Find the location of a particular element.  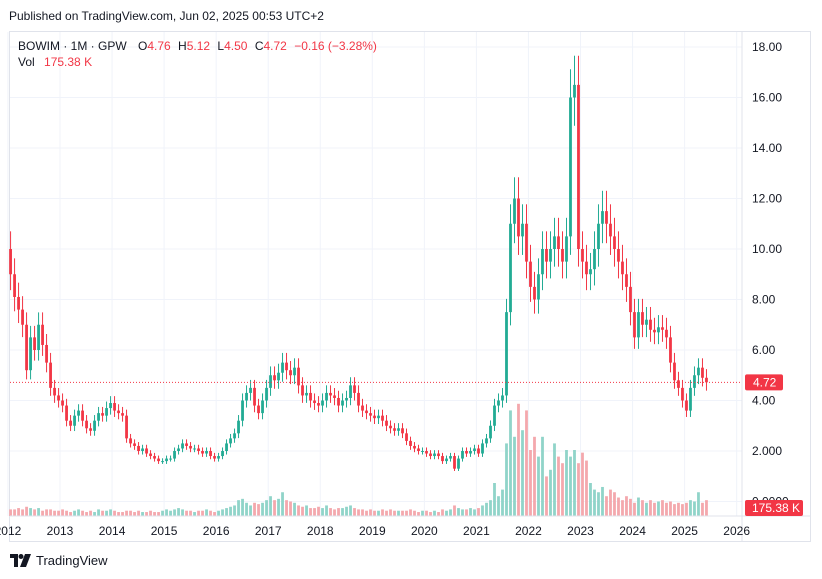

low-value: 4.50 is located at coordinates (236, 46).